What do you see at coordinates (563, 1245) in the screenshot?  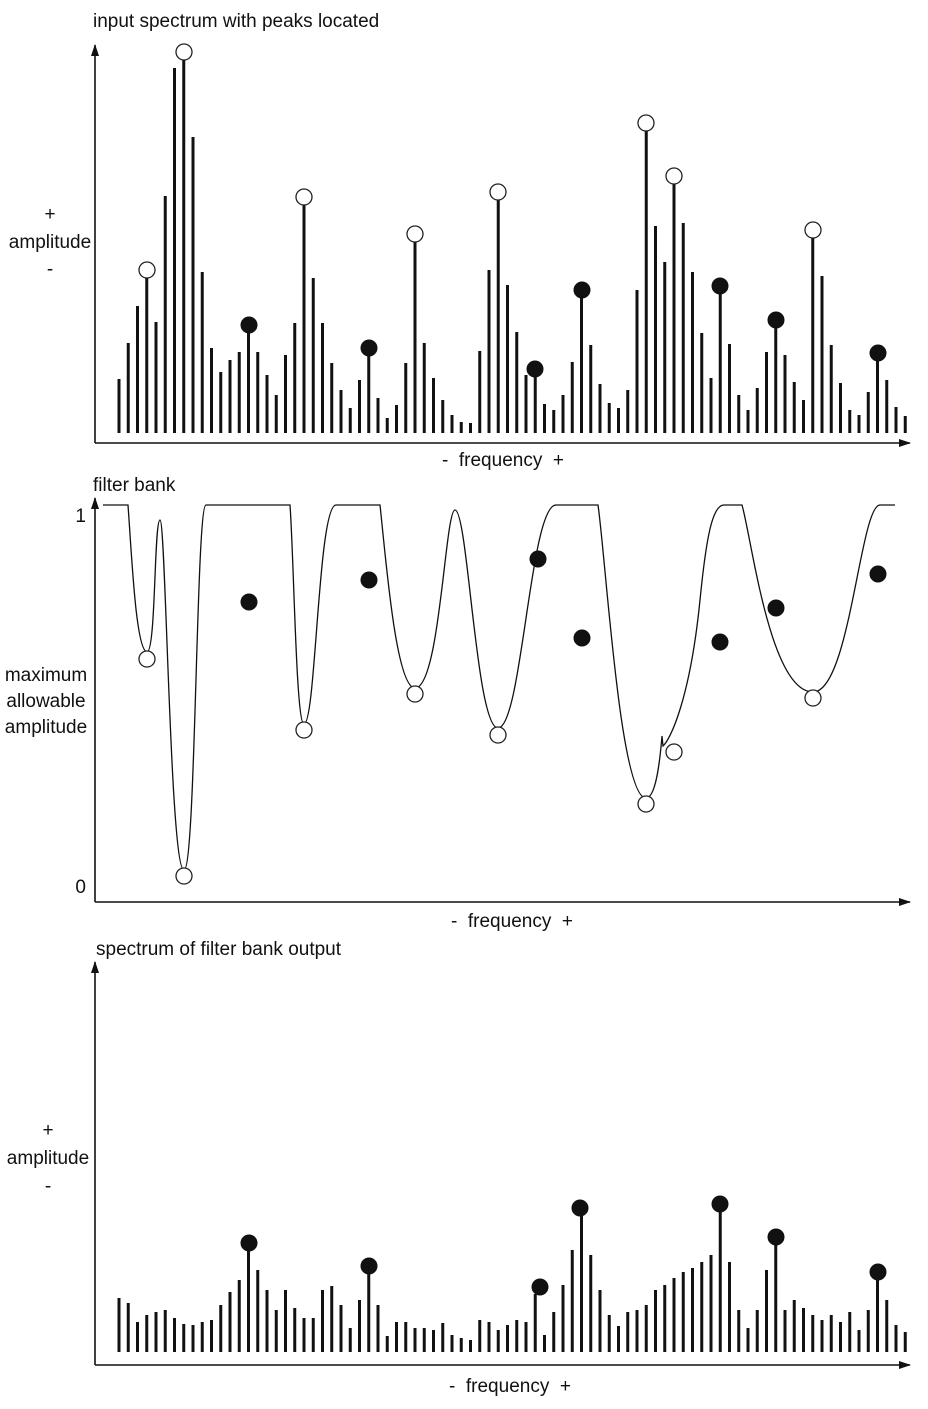 I see `output-markers` at bounding box center [563, 1245].